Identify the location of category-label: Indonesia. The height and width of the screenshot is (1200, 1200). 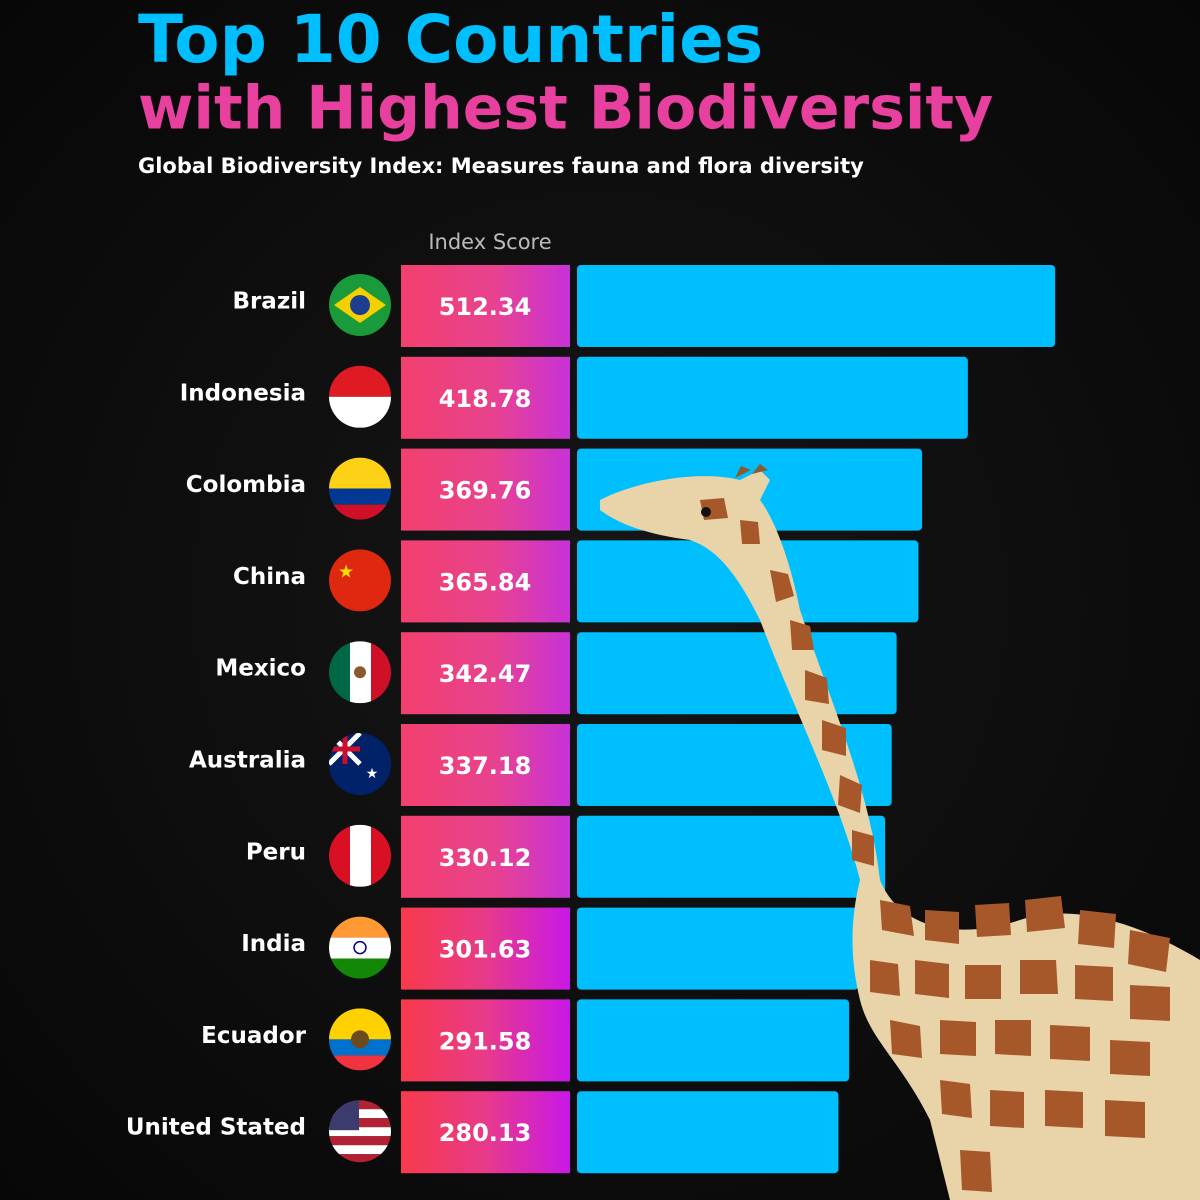
(243, 393).